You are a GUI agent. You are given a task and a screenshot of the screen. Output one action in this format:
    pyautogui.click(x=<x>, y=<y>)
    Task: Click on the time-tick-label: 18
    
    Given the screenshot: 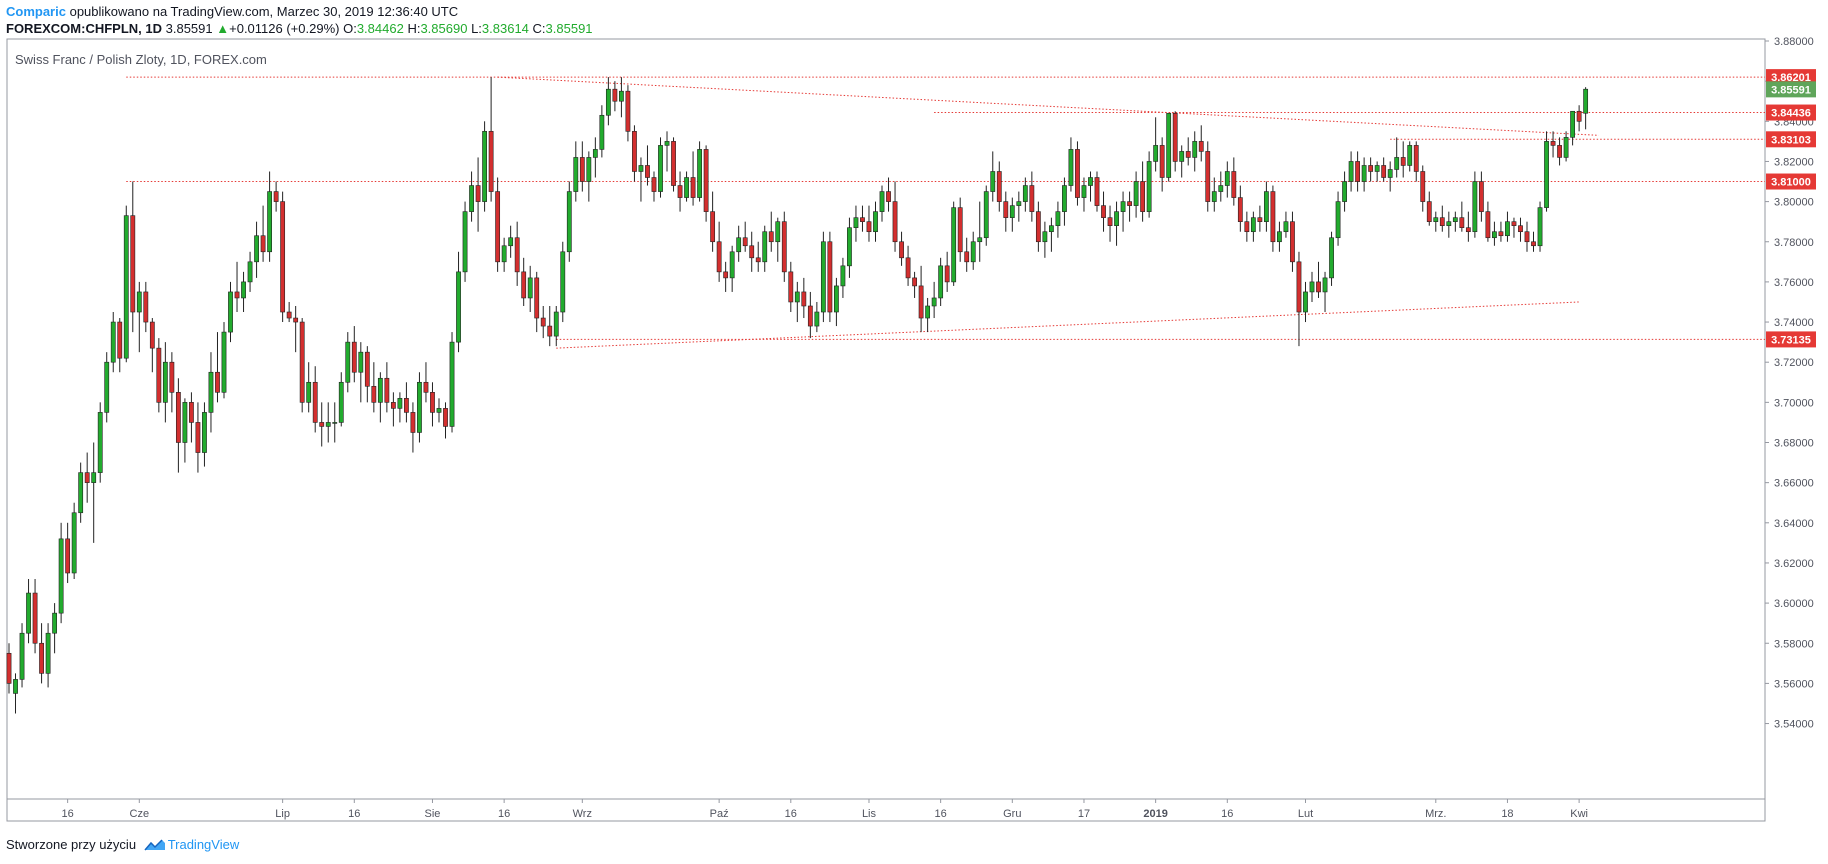 What is the action you would take?
    pyautogui.click(x=1507, y=814)
    